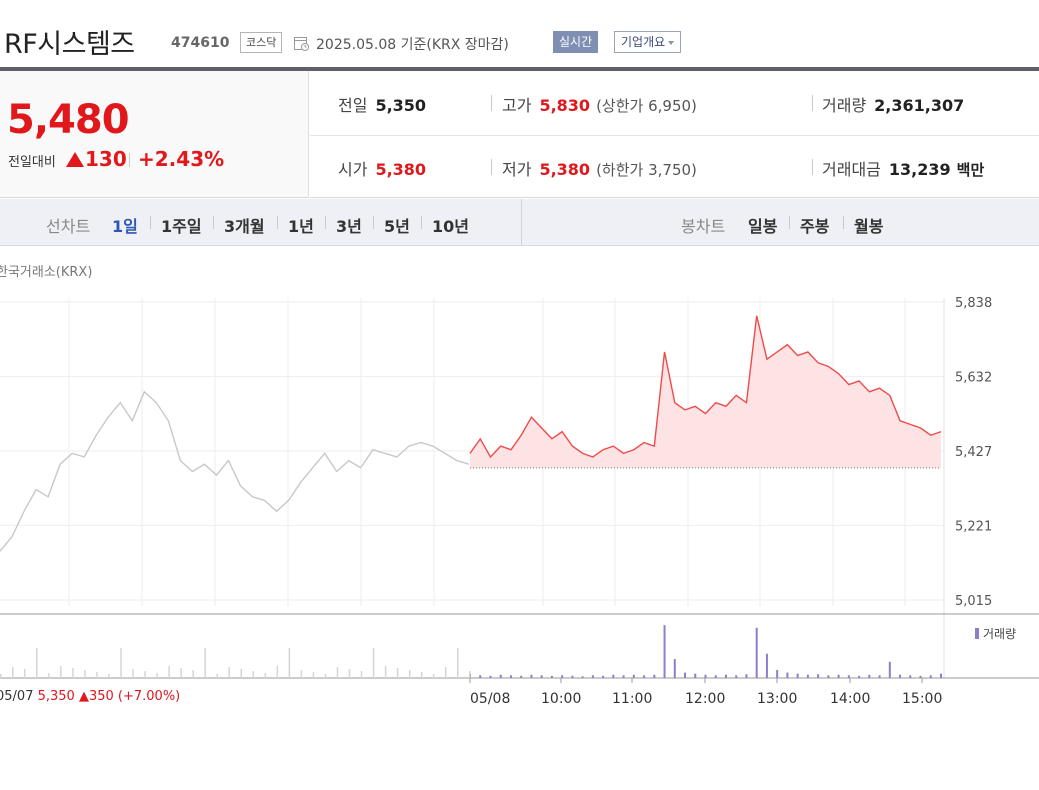 This screenshot has height=790, width=1039. Describe the element at coordinates (973, 378) in the screenshot. I see `y-tick-label: 5,632` at that location.